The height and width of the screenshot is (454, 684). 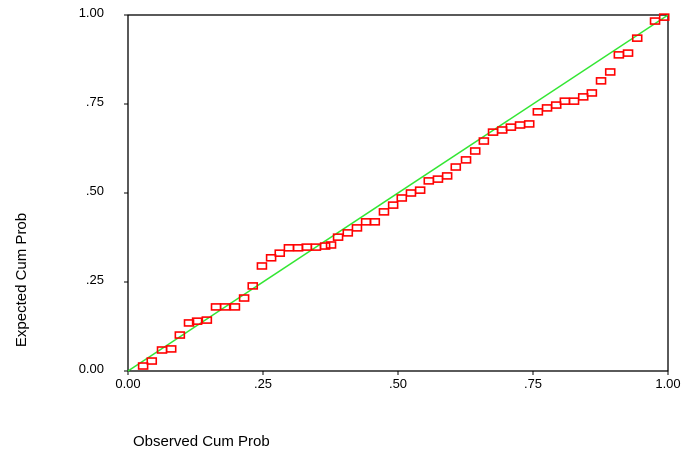 What do you see at coordinates (95, 190) in the screenshot?
I see `y-tick-label: .50` at bounding box center [95, 190].